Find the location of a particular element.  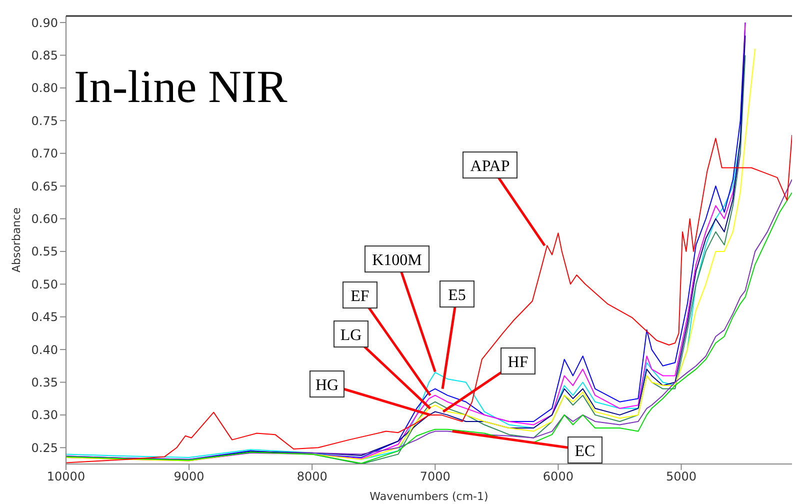

annotation: E5 is located at coordinates (457, 295).